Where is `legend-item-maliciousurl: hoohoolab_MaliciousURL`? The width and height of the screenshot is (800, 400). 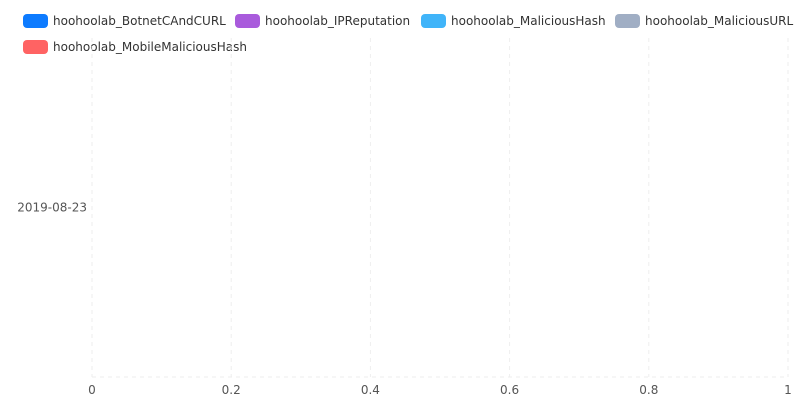 legend-item-maliciousurl: hoohoolab_MaliciousURL is located at coordinates (704, 21).